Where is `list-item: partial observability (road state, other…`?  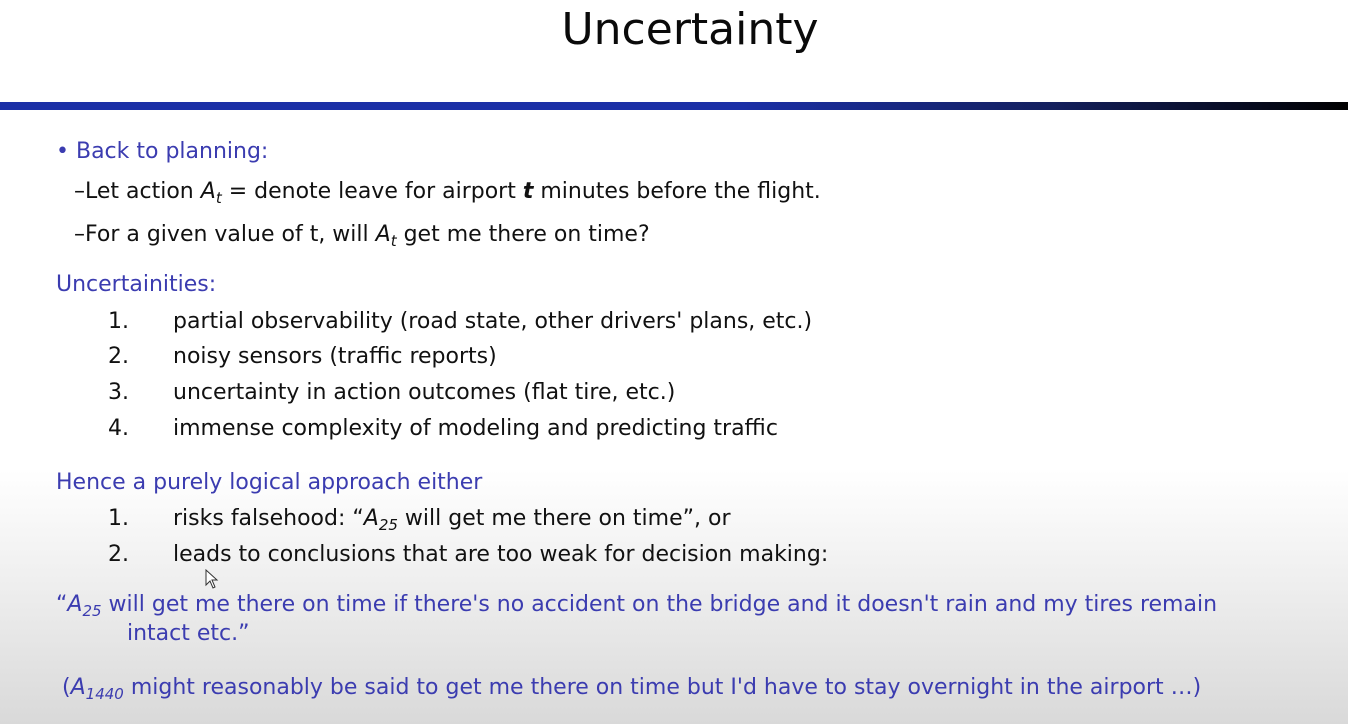
list-item: partial observability (road state, other… is located at coordinates (493, 321).